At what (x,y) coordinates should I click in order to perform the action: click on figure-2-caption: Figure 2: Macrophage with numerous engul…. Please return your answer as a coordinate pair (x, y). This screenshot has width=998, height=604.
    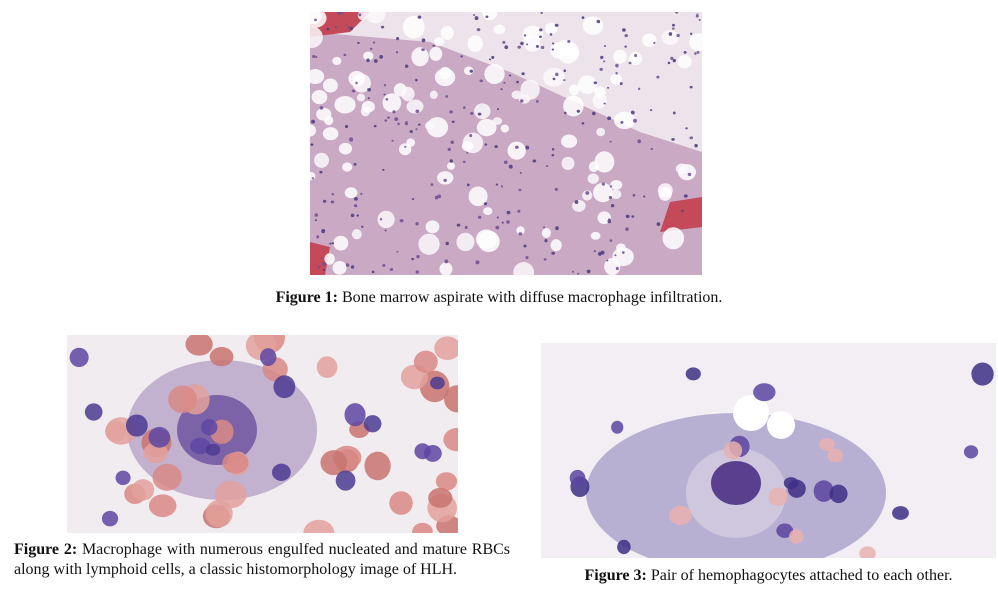
    Looking at the image, I should click on (262, 560).